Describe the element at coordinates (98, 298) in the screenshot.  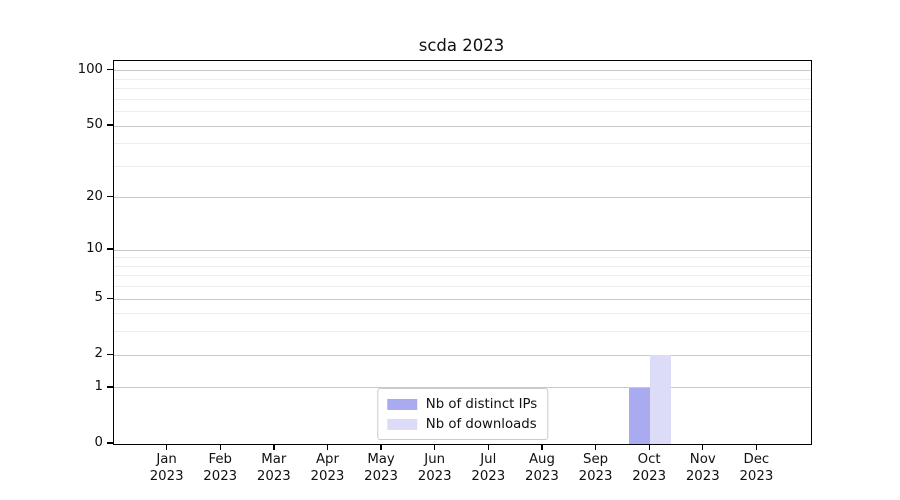
I see `y-axis-tick-label: 5` at that location.